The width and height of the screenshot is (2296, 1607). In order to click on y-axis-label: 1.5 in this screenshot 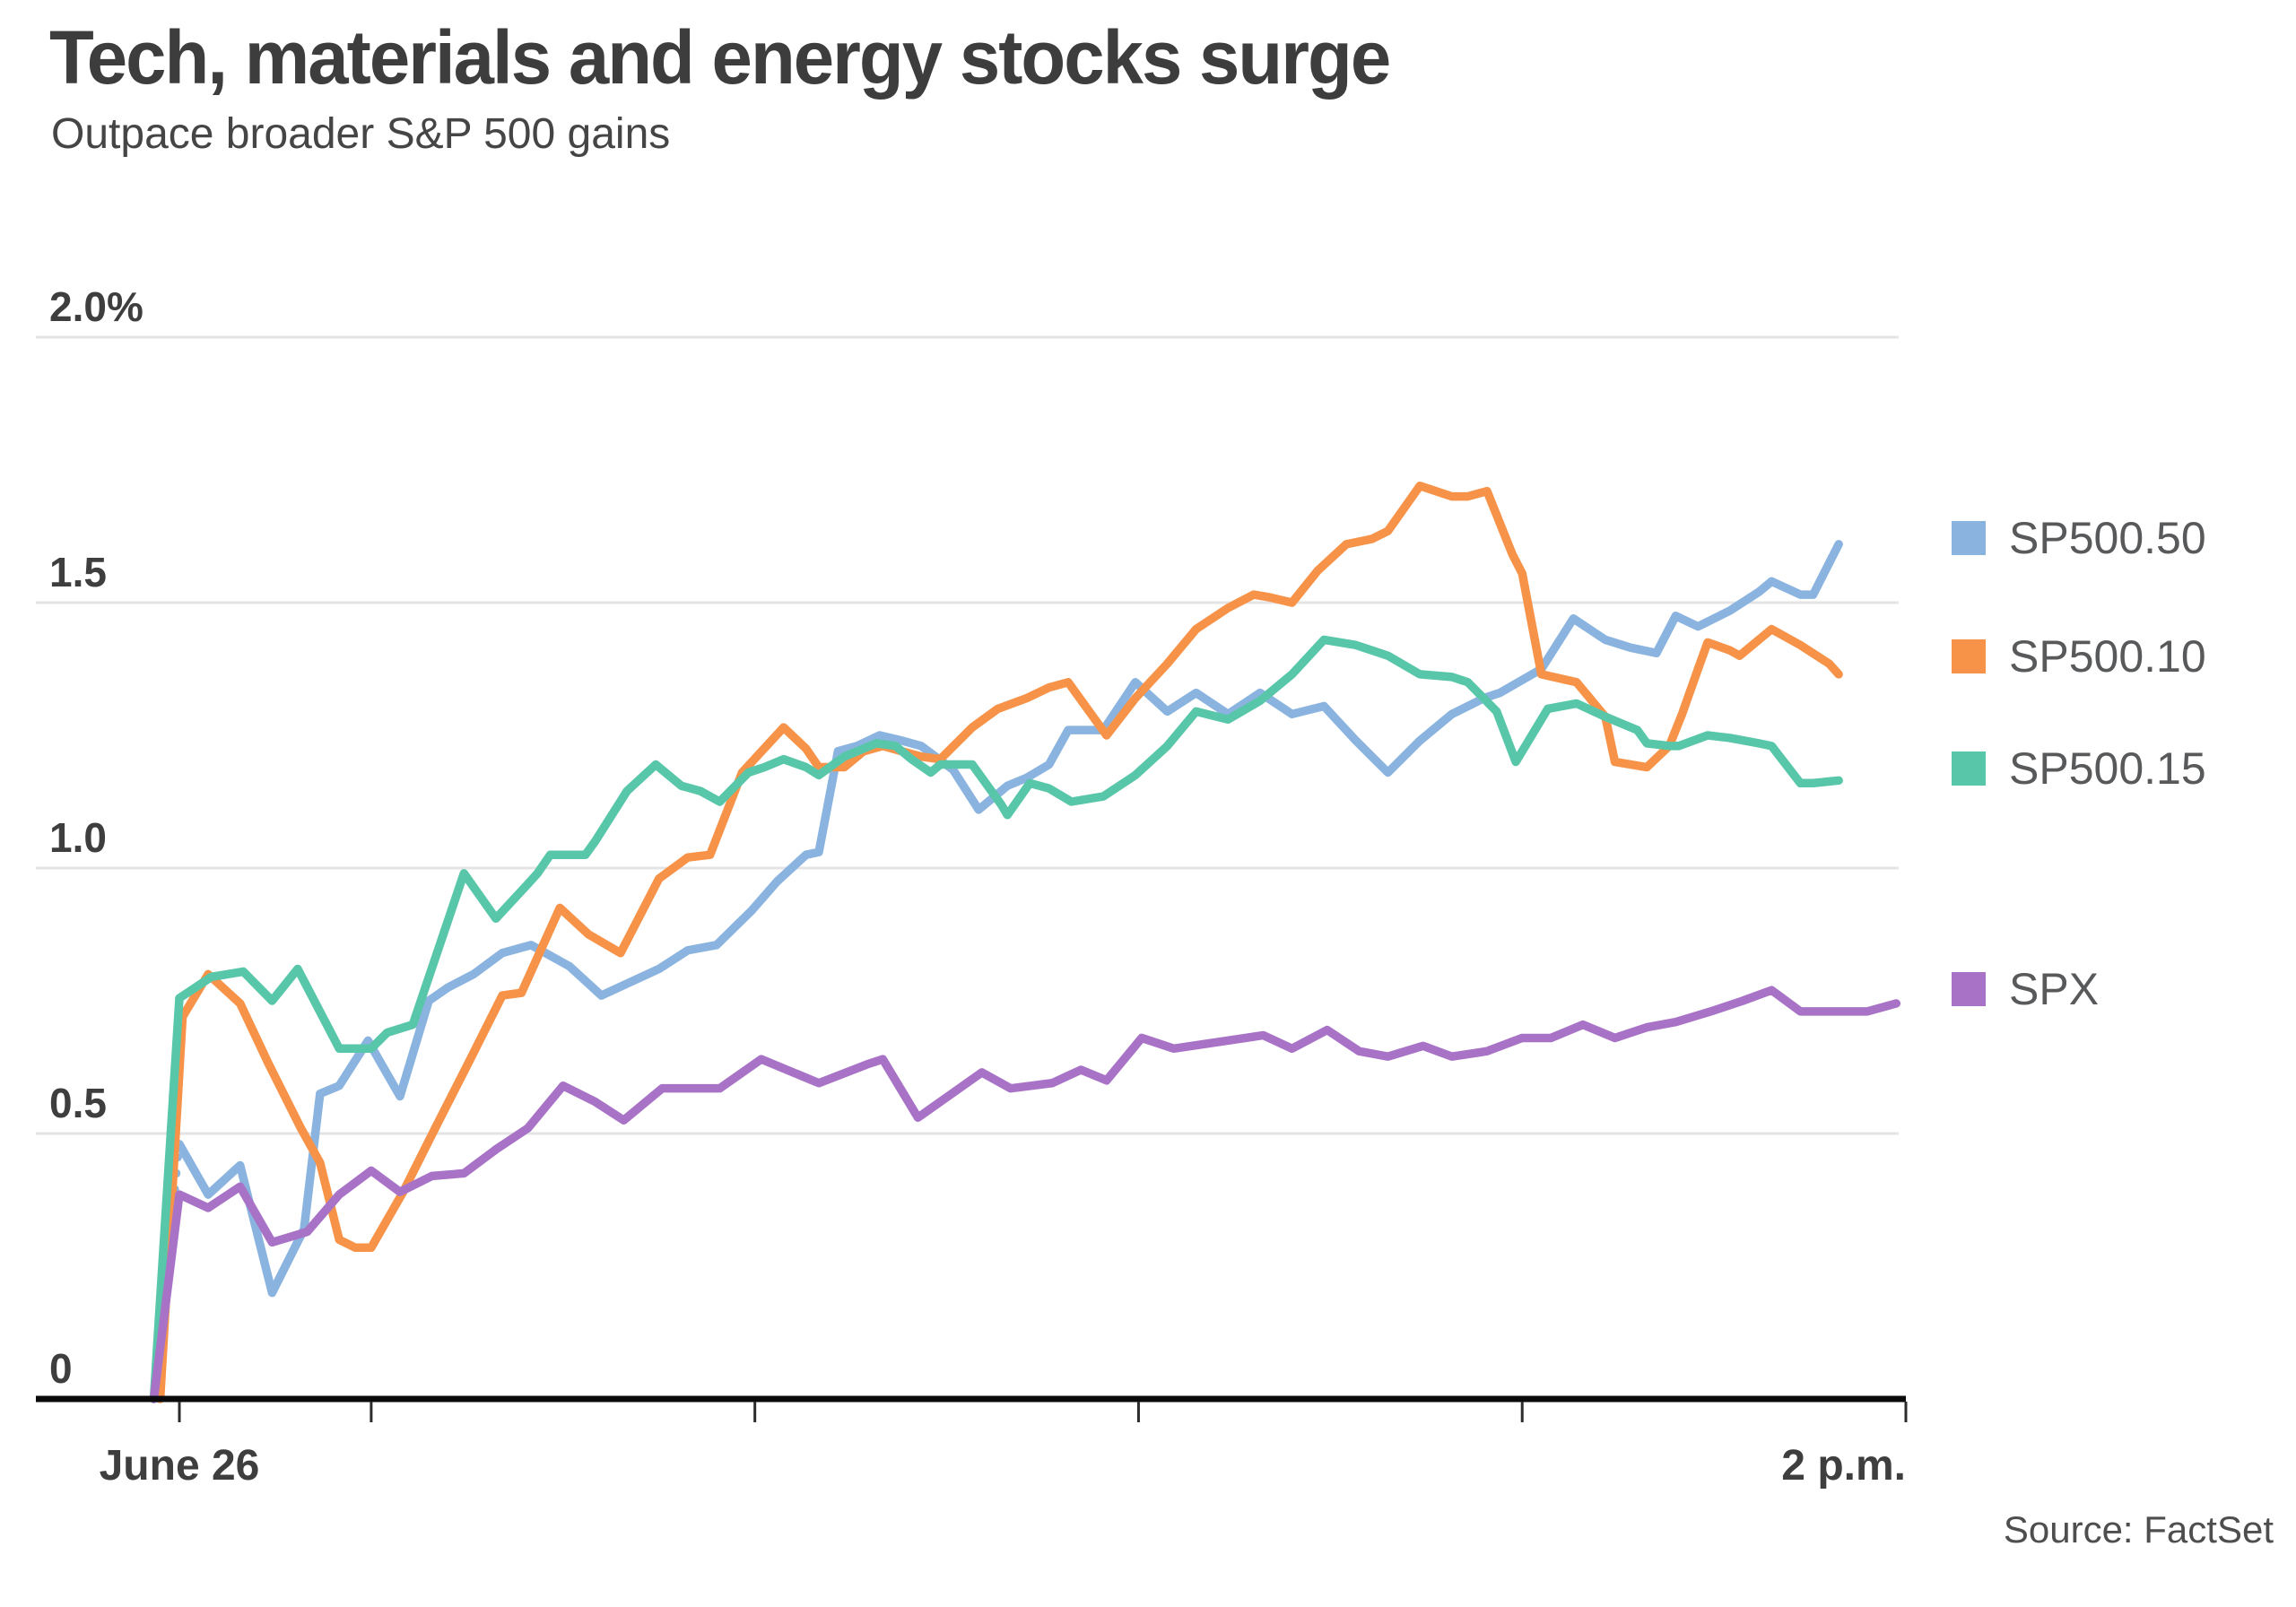, I will do `click(78, 572)`.